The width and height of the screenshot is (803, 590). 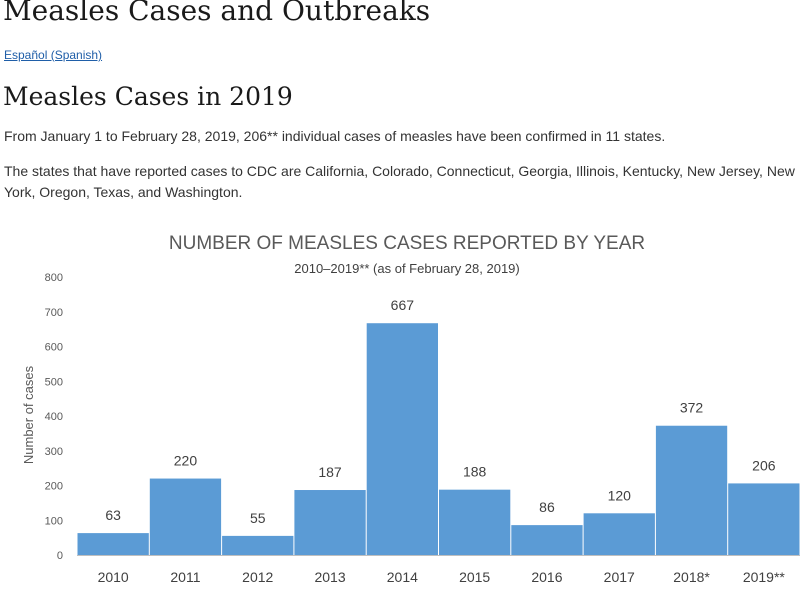 What do you see at coordinates (185, 516) in the screenshot?
I see `bar-2011` at bounding box center [185, 516].